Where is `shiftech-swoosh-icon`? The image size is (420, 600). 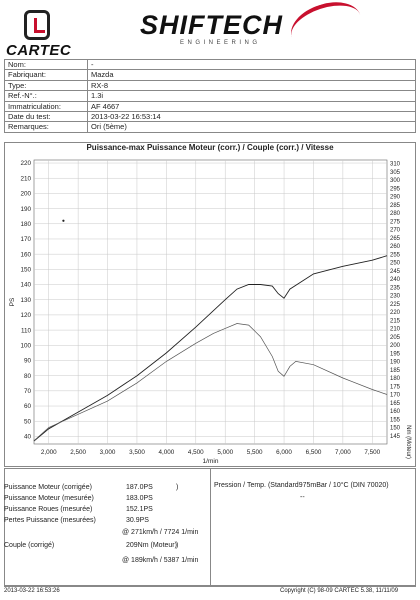 shiftech-swoosh-icon is located at coordinates (326, 29).